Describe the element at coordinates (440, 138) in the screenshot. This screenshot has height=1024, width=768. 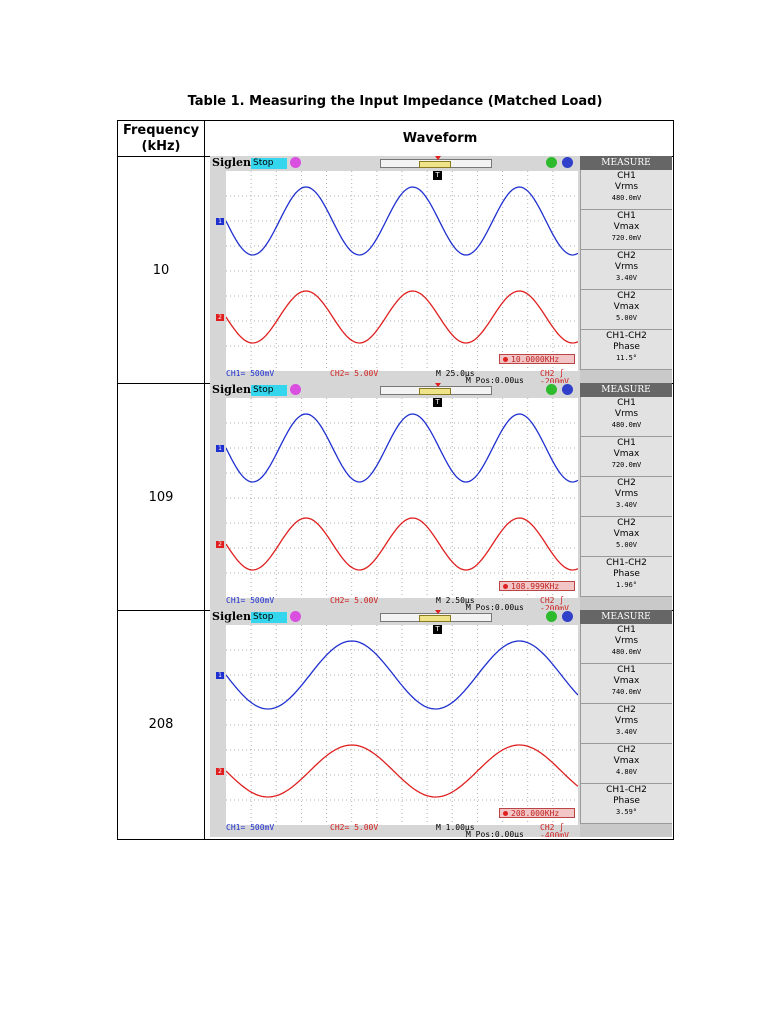
I see `waveform-header: Waveform` at that location.